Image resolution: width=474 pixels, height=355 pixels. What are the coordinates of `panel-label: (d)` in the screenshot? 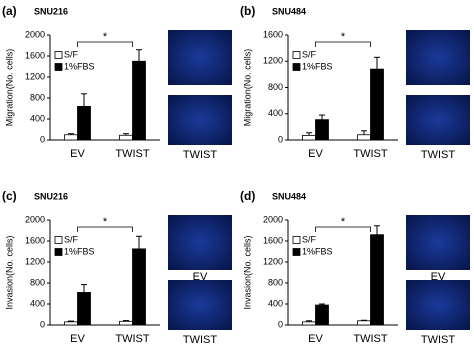 It's located at (247, 196).